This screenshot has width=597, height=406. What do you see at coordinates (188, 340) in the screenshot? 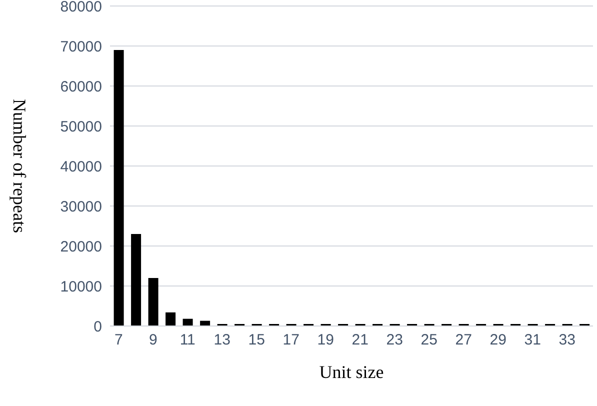
I see `x-tick-label: 11` at bounding box center [188, 340].